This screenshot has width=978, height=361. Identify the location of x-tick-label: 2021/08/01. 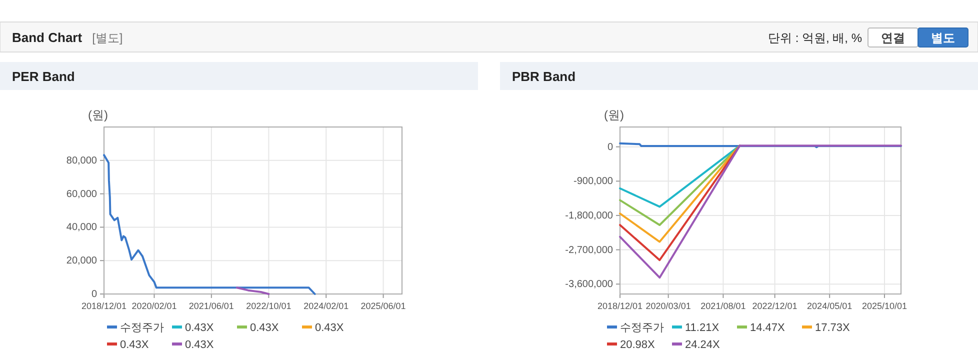
(723, 306).